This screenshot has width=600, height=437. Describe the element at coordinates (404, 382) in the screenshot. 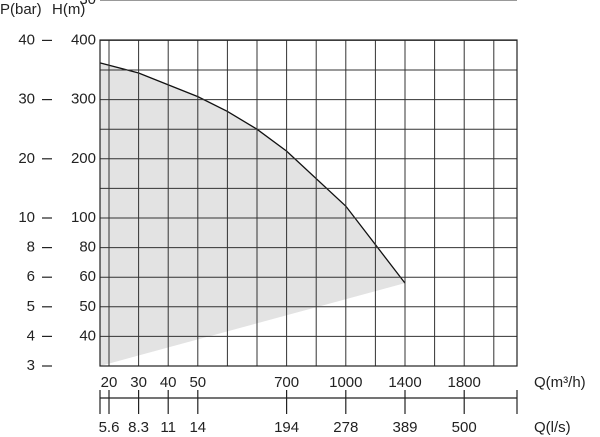

I see `x-tick-label: 1400` at that location.